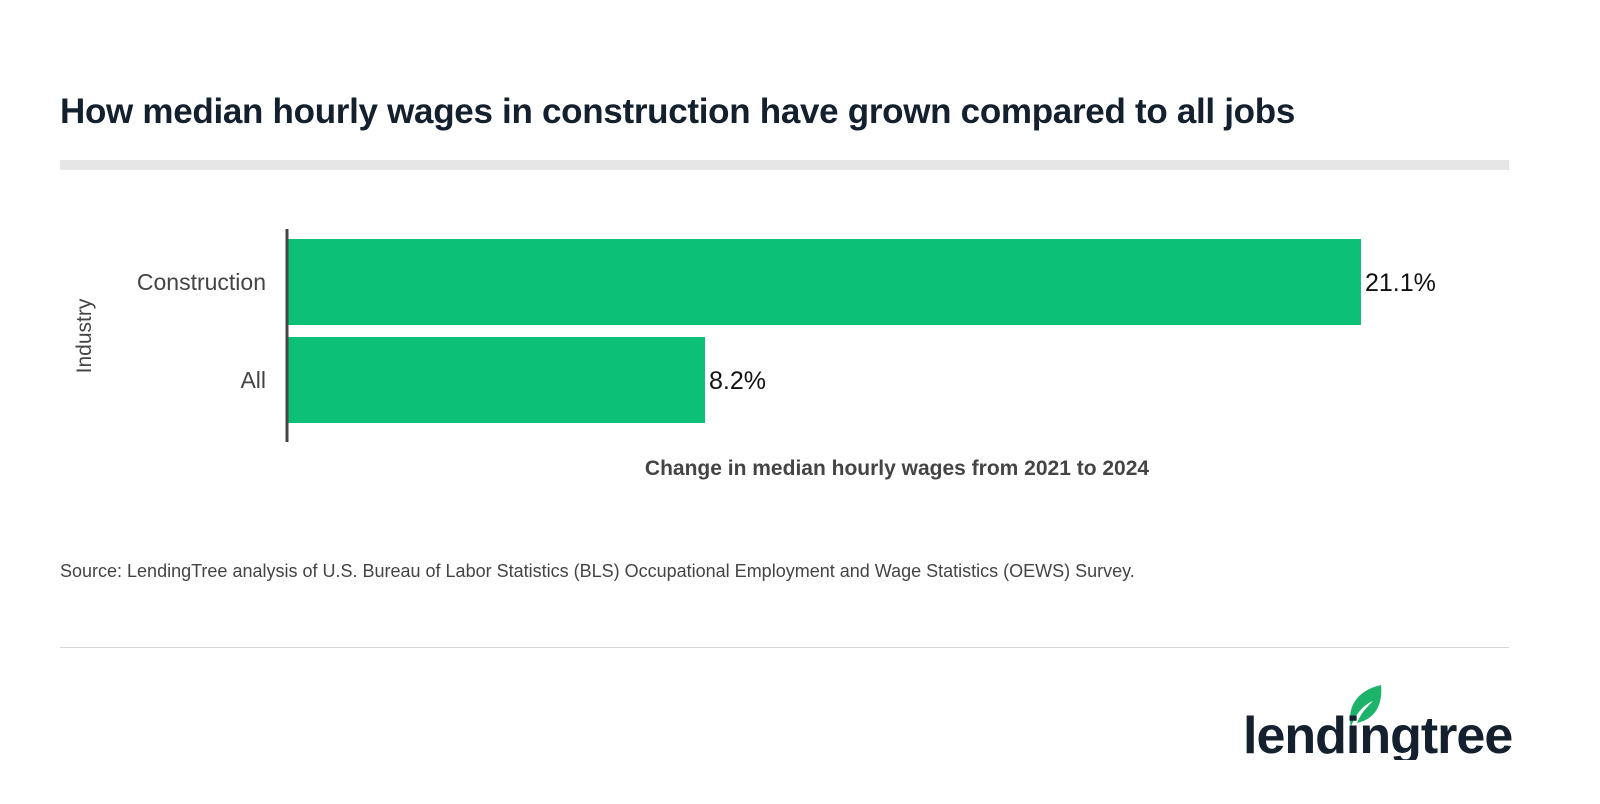 The height and width of the screenshot is (804, 1600). I want to click on leaf-icon, so click(1366, 706).